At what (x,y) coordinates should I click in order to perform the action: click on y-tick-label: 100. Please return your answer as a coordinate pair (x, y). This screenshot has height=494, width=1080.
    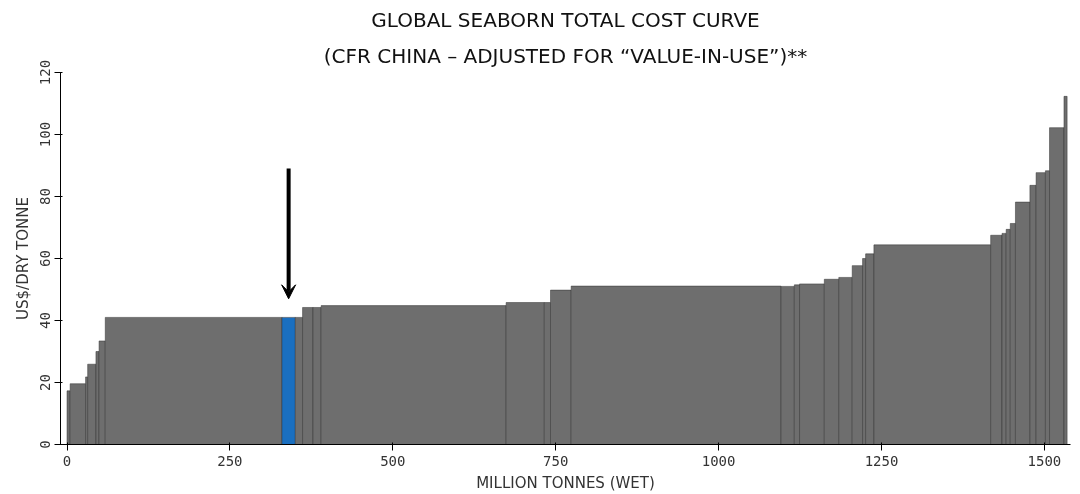
    Looking at the image, I should click on (44, 134).